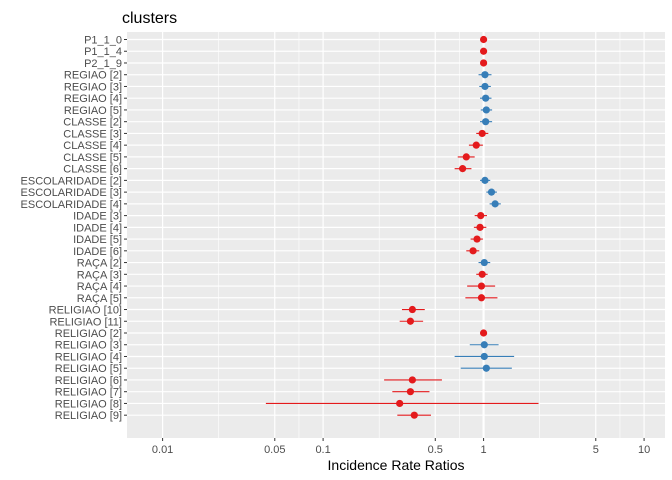 The width and height of the screenshot is (672, 480). What do you see at coordinates (125, 227) in the screenshot?
I see `y-axis-ticks` at bounding box center [125, 227].